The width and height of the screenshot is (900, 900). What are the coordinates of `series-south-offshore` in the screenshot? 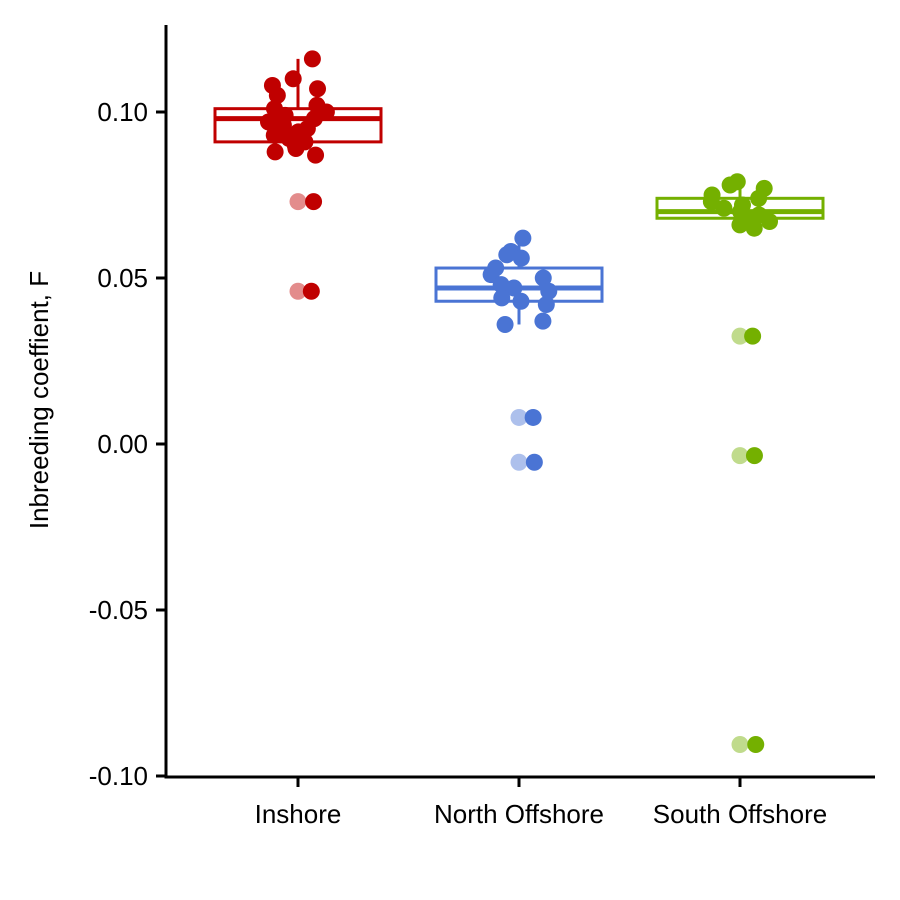 It's located at (740, 463).